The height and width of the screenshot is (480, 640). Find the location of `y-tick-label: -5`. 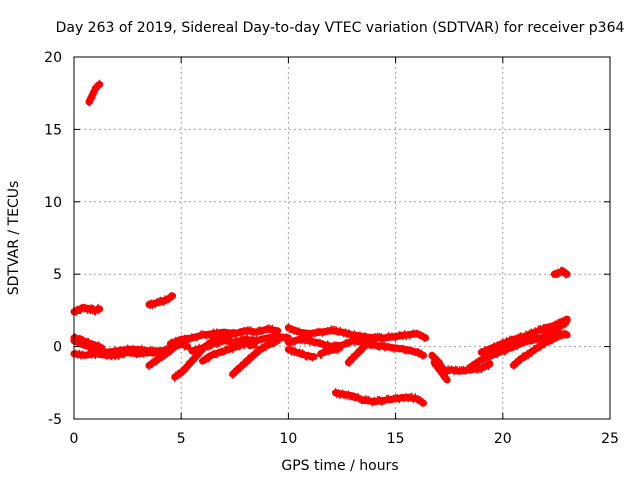

y-tick-label: -5 is located at coordinates (55, 420).